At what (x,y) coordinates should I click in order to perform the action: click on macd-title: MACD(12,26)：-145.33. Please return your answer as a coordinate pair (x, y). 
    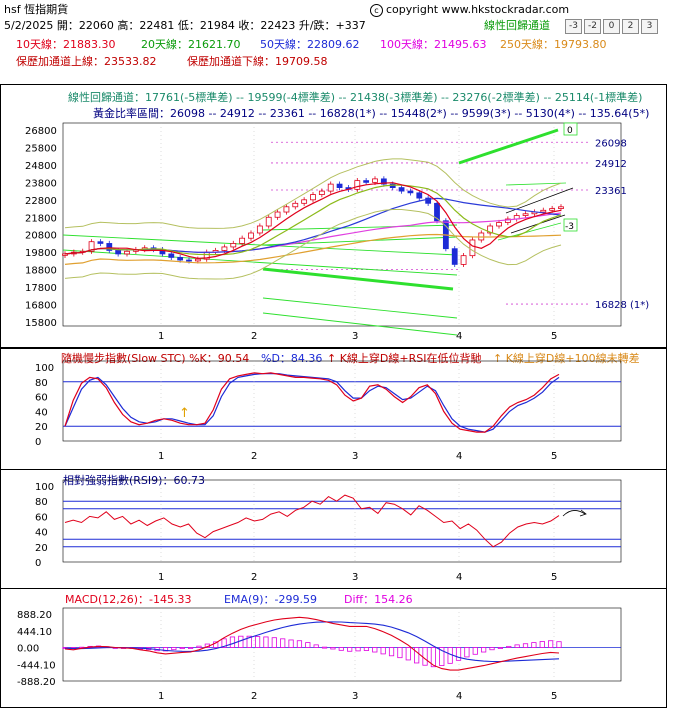
    Looking at the image, I should click on (128, 599).